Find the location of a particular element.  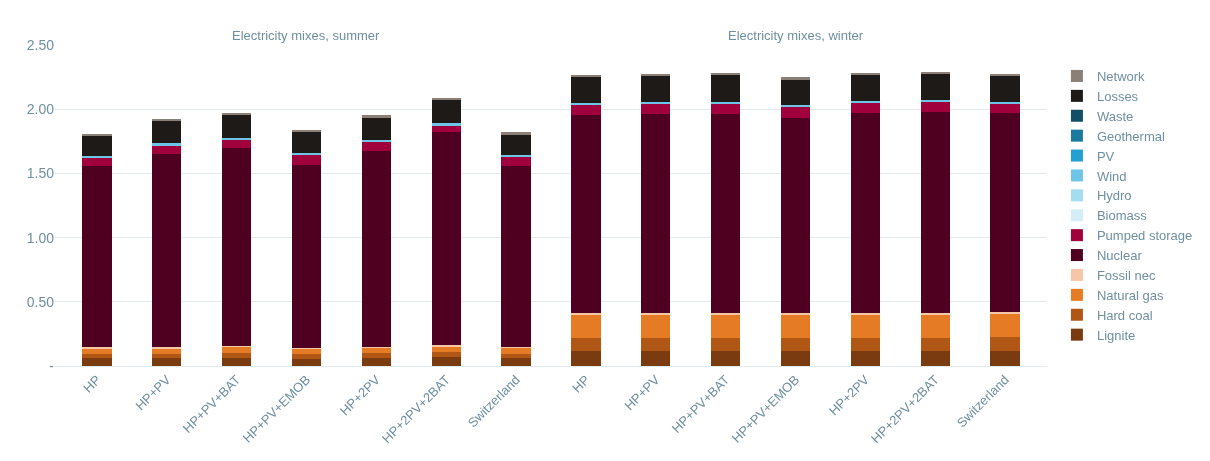

y-tick-label: 1.00 is located at coordinates (40, 237).